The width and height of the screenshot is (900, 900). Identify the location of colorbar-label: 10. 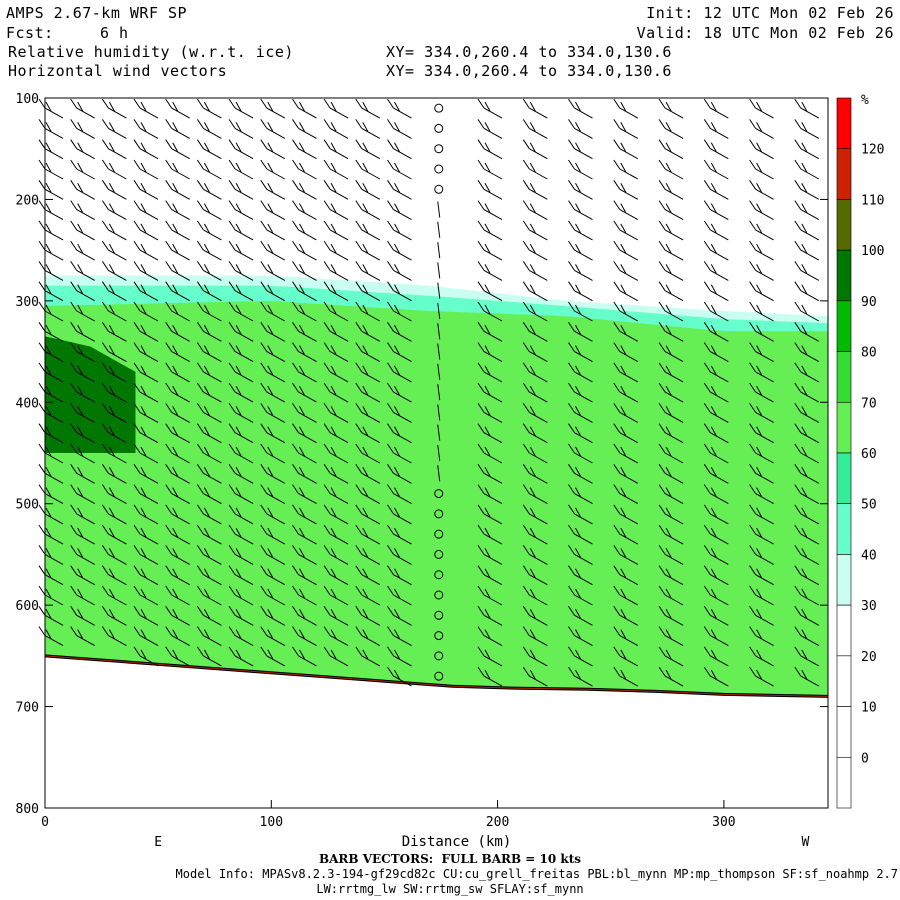
(869, 708).